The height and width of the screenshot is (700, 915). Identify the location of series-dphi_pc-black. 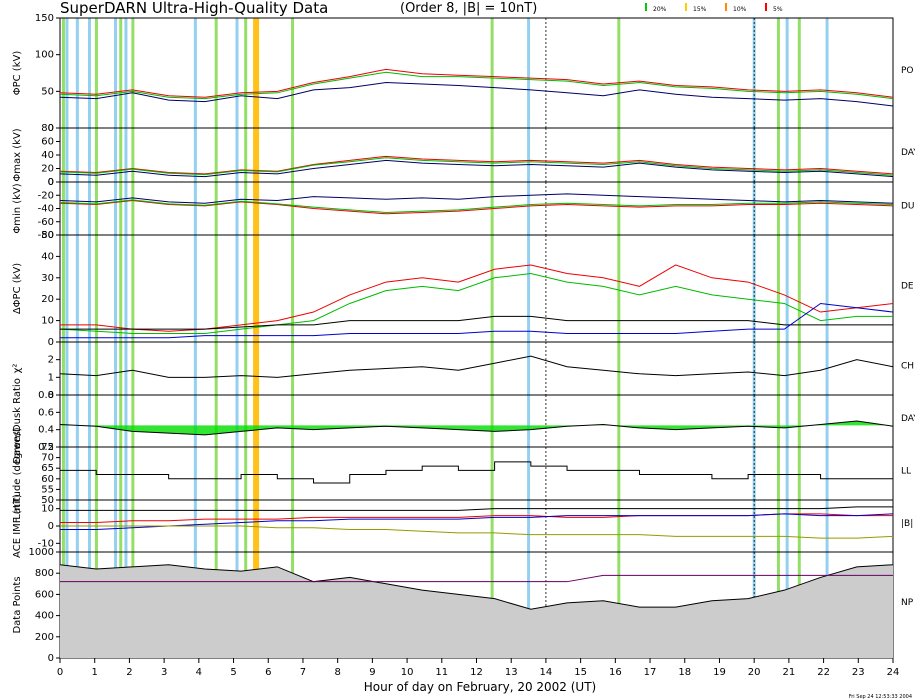
(476, 322).